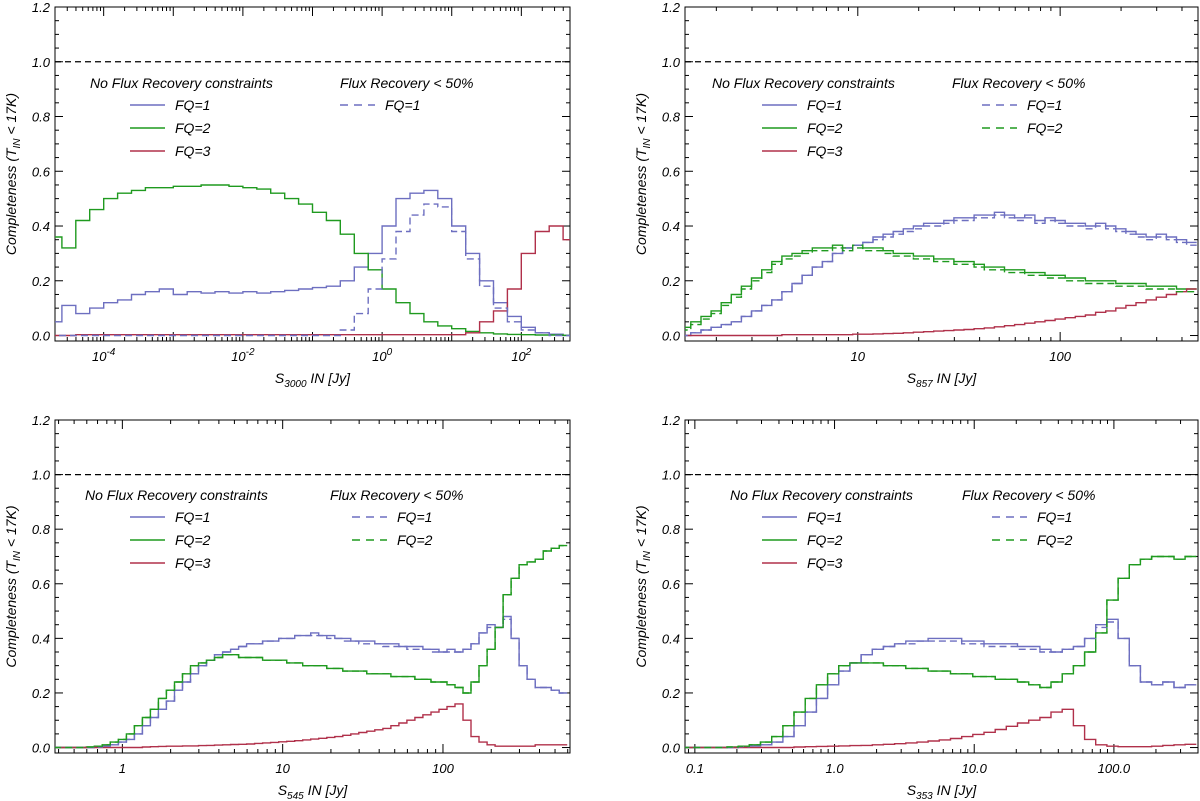  What do you see at coordinates (942, 791) in the screenshot?
I see `x-axis-label: S353 IN [Jy]` at bounding box center [942, 791].